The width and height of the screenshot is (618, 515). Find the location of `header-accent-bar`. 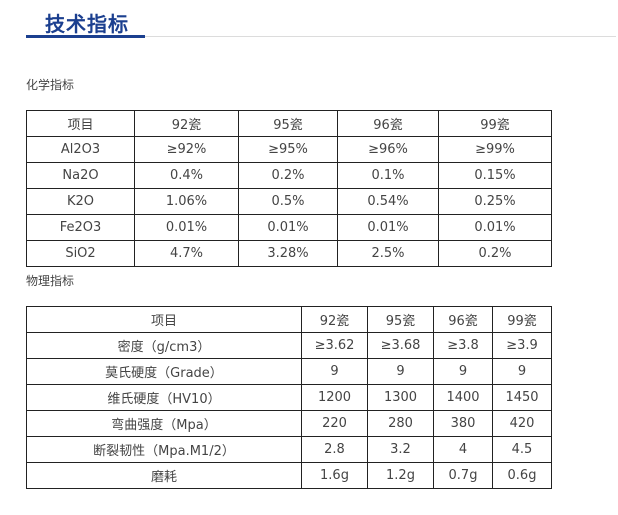

header-accent-bar is located at coordinates (85, 36).